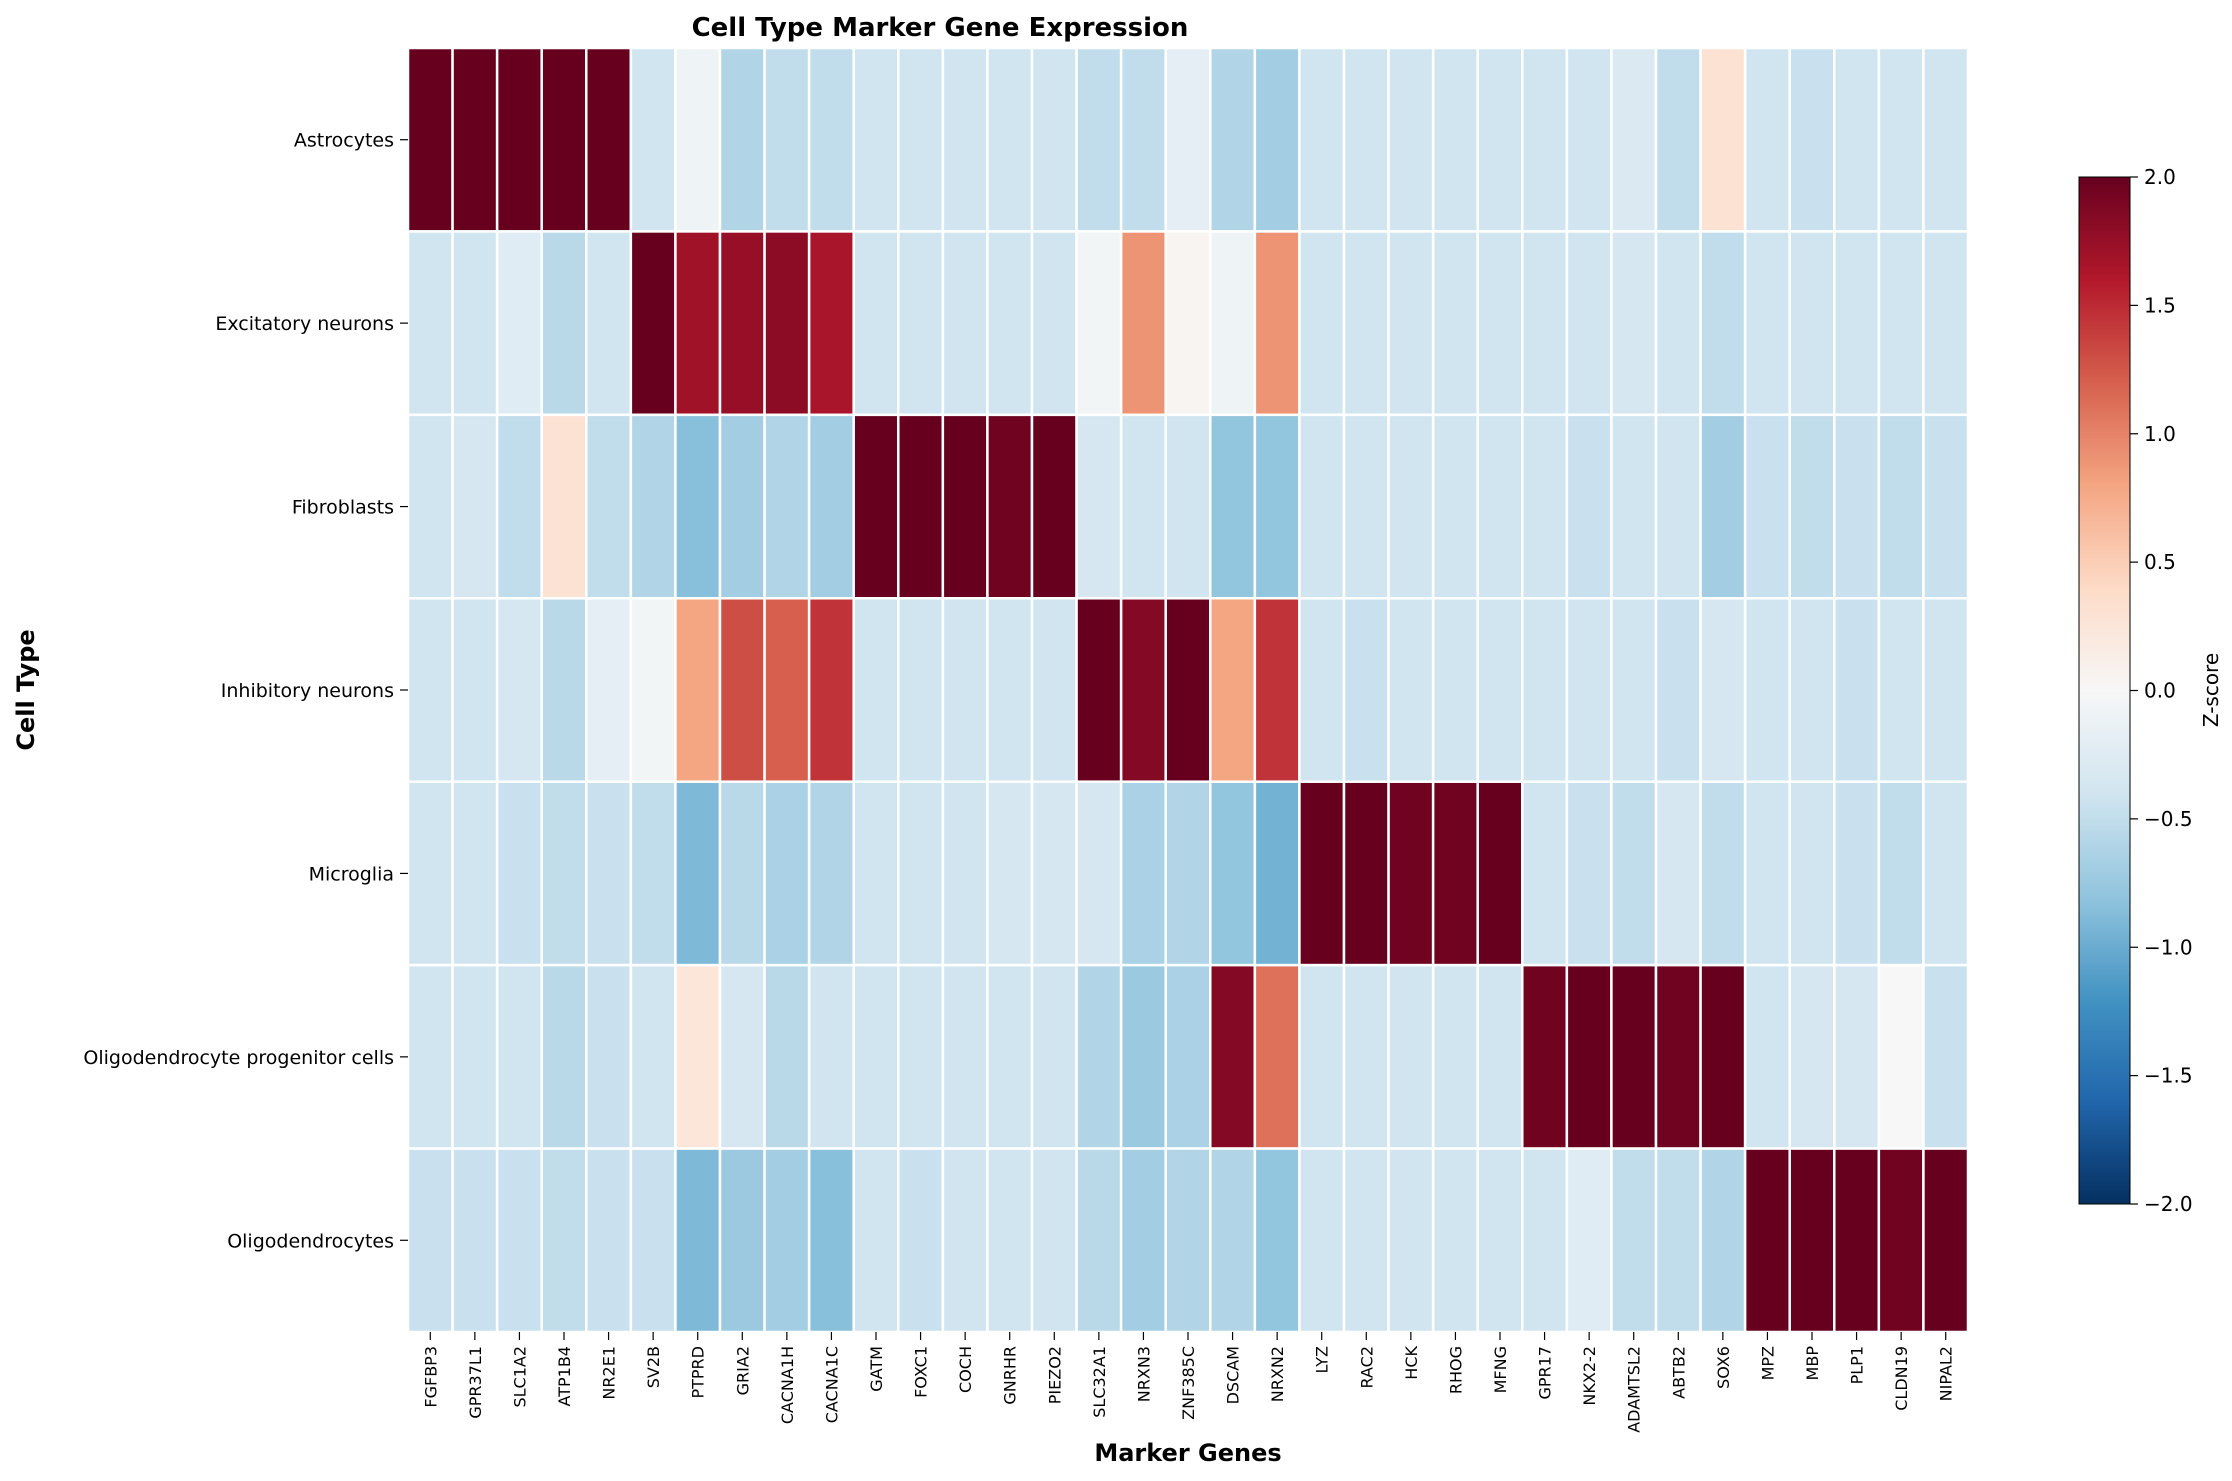 This screenshot has height=1481, width=2232. What do you see at coordinates (2168, 947) in the screenshot?
I see `colorbar-tick-label: −1.0` at bounding box center [2168, 947].